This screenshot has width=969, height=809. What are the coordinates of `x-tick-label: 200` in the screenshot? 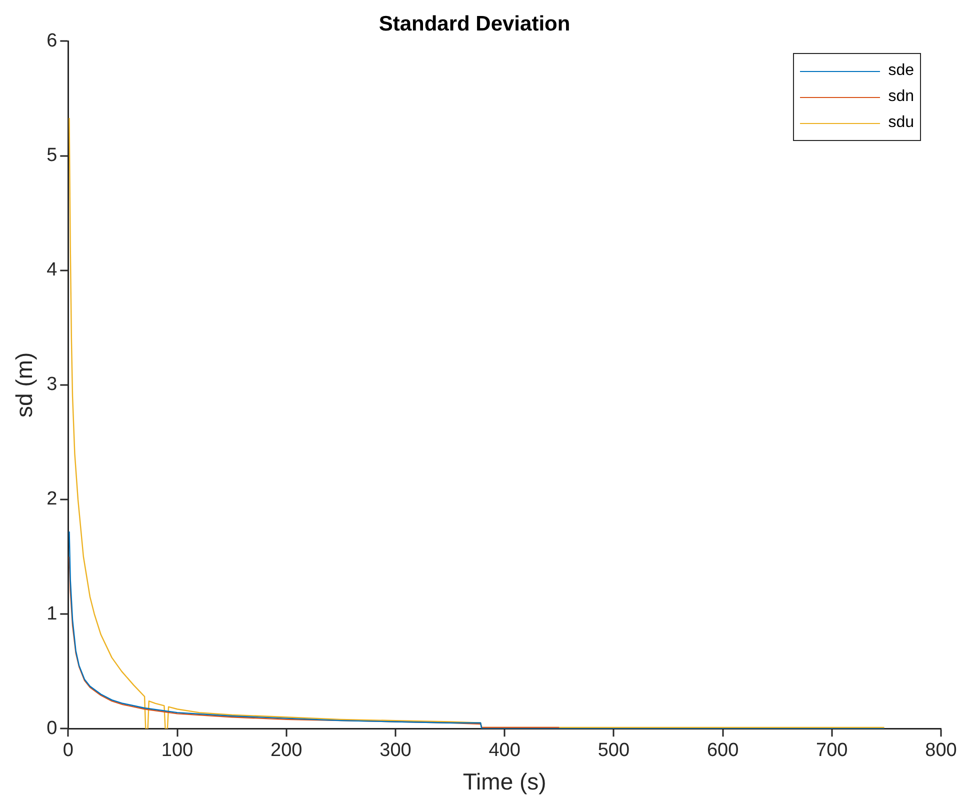 It's located at (286, 751).